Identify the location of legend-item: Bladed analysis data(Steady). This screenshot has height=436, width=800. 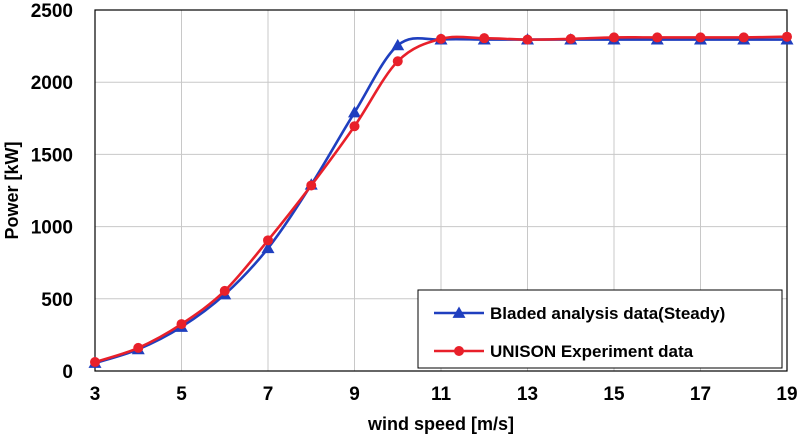
(579, 313).